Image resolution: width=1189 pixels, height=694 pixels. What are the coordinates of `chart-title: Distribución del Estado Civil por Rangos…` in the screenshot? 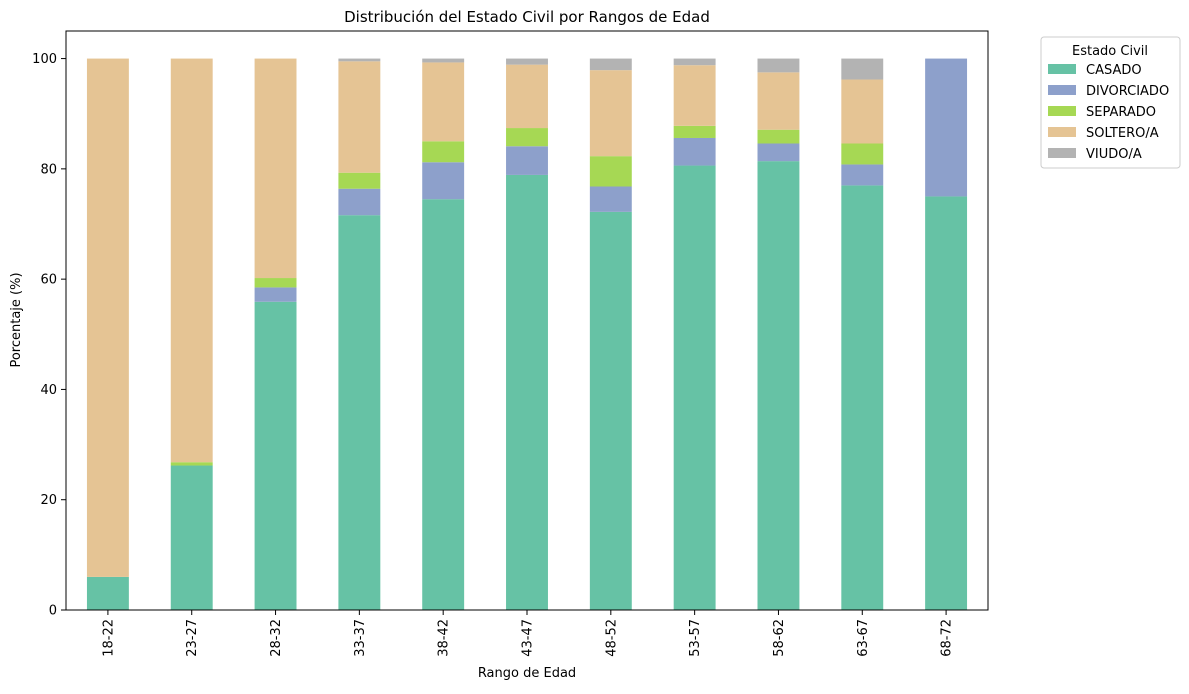 It's located at (527, 17).